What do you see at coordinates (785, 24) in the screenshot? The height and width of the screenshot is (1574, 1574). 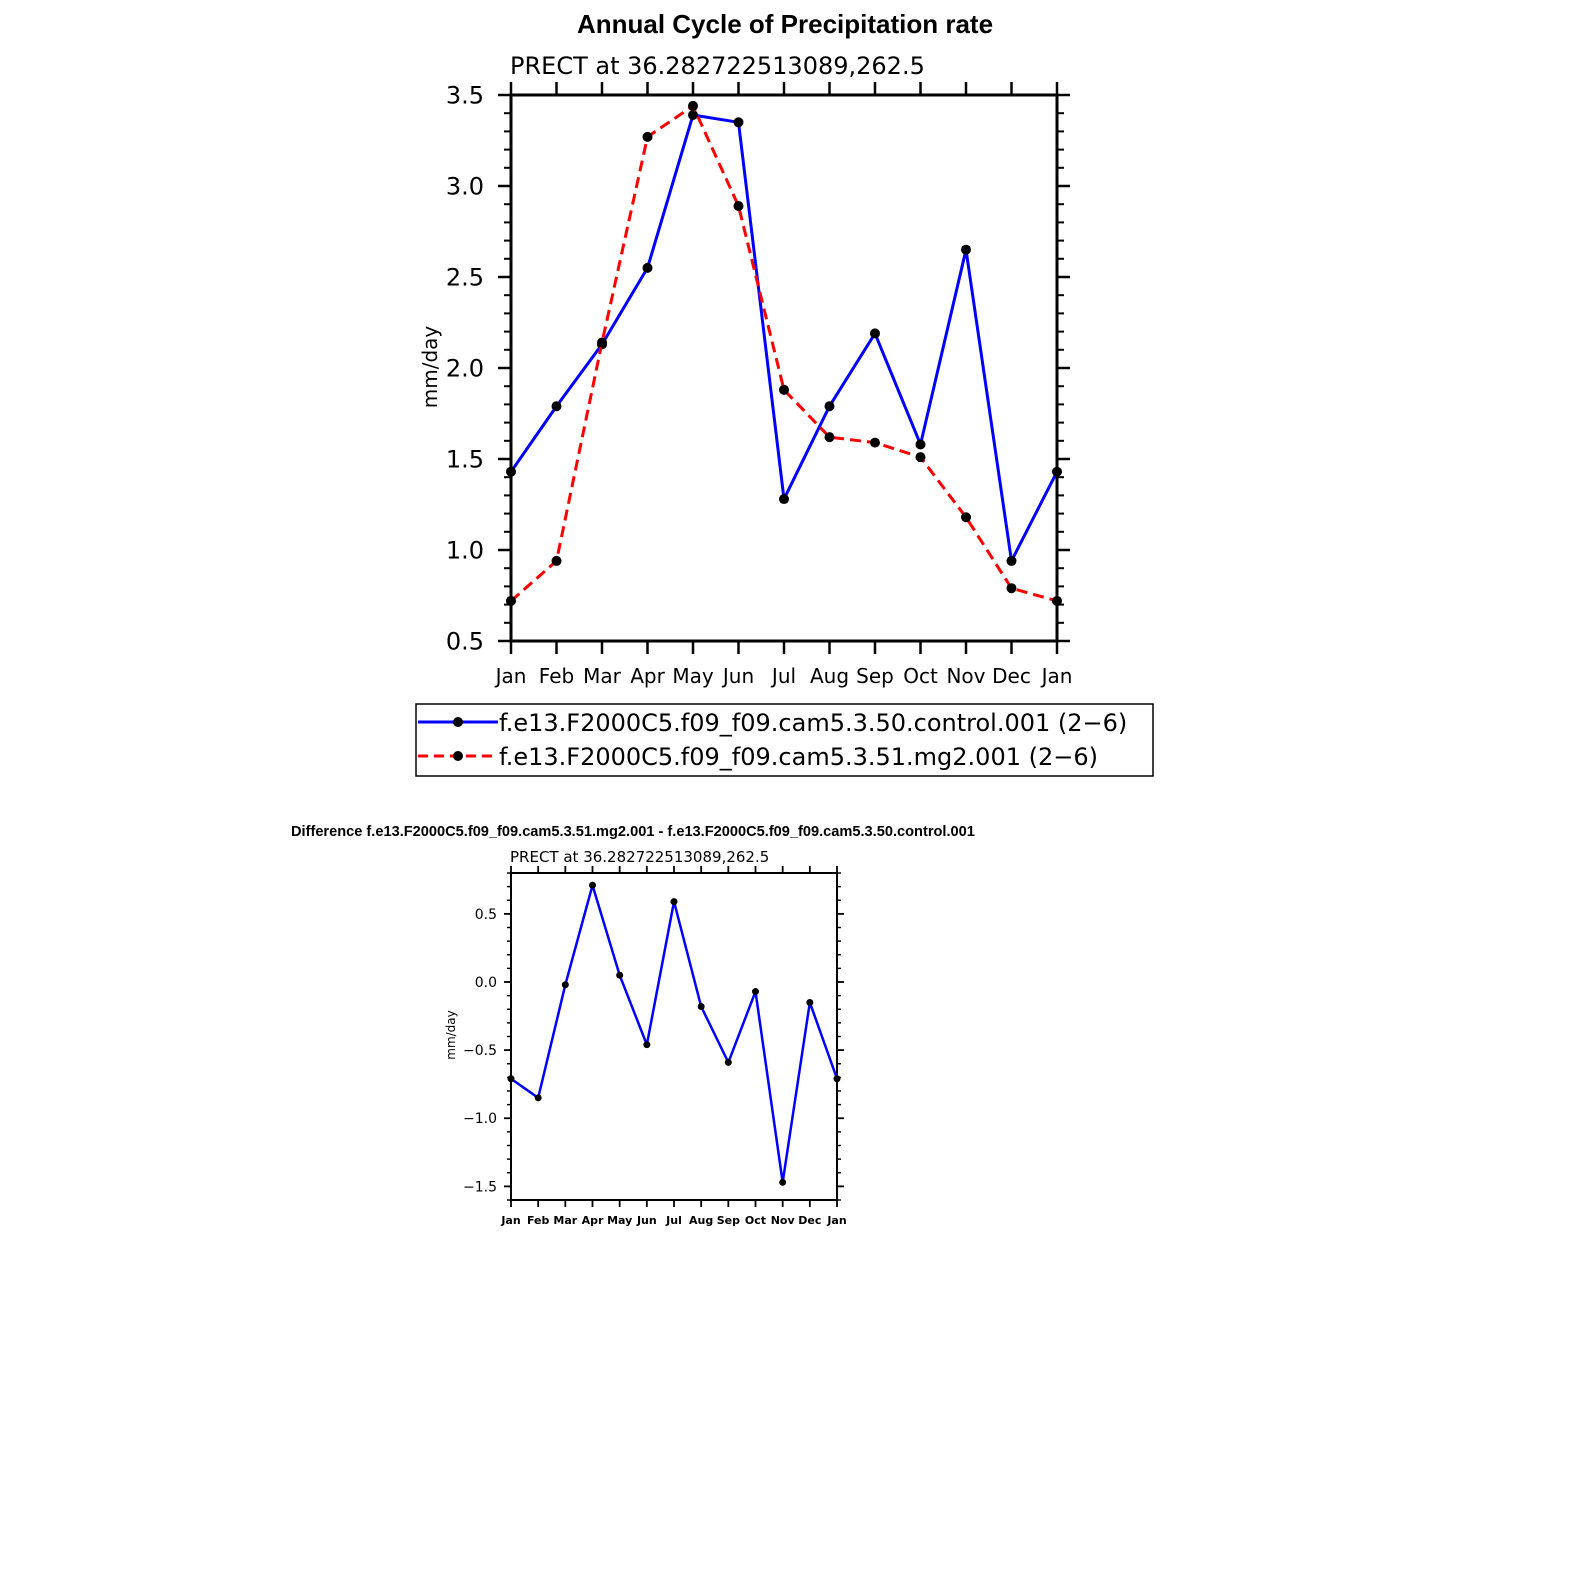 I see `chart-title: Annual Cycle of Precipitation rate` at bounding box center [785, 24].